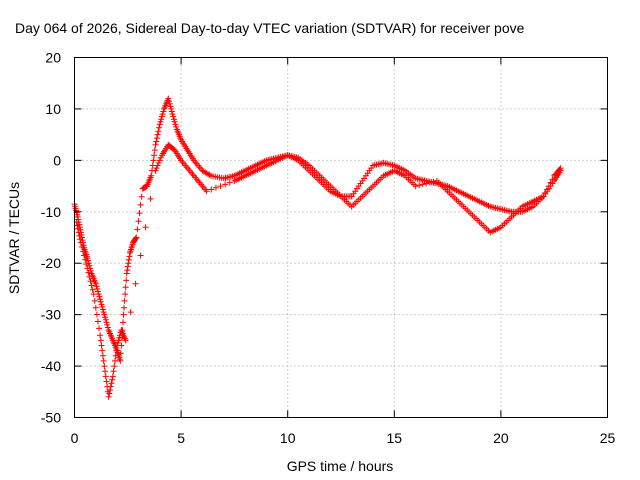 The width and height of the screenshot is (640, 480). Describe the element at coordinates (51, 418) in the screenshot. I see `y-tick-label: -50` at that location.